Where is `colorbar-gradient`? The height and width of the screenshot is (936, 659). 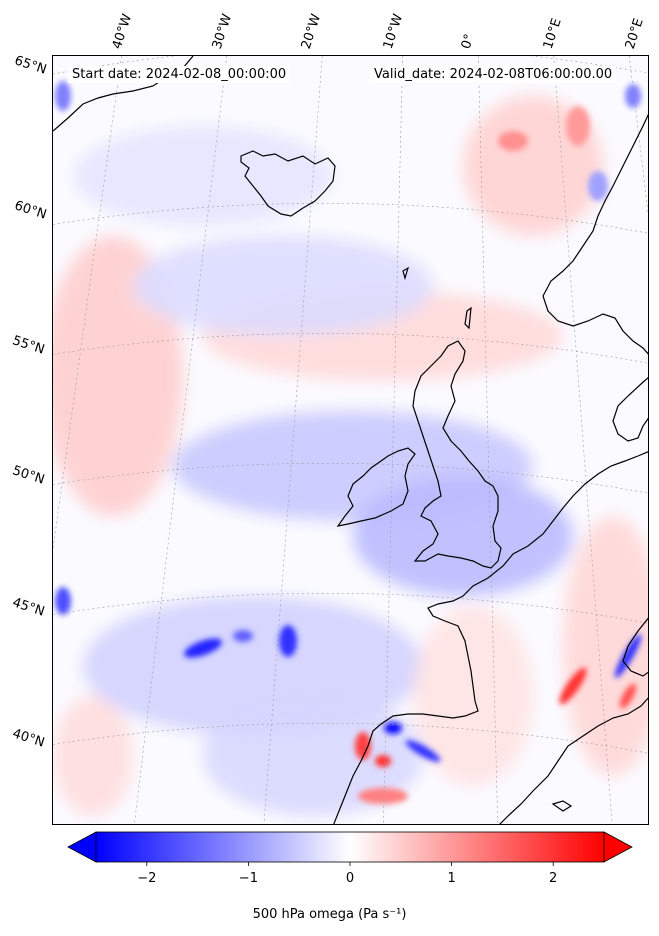
colorbar-gradient is located at coordinates (350, 847).